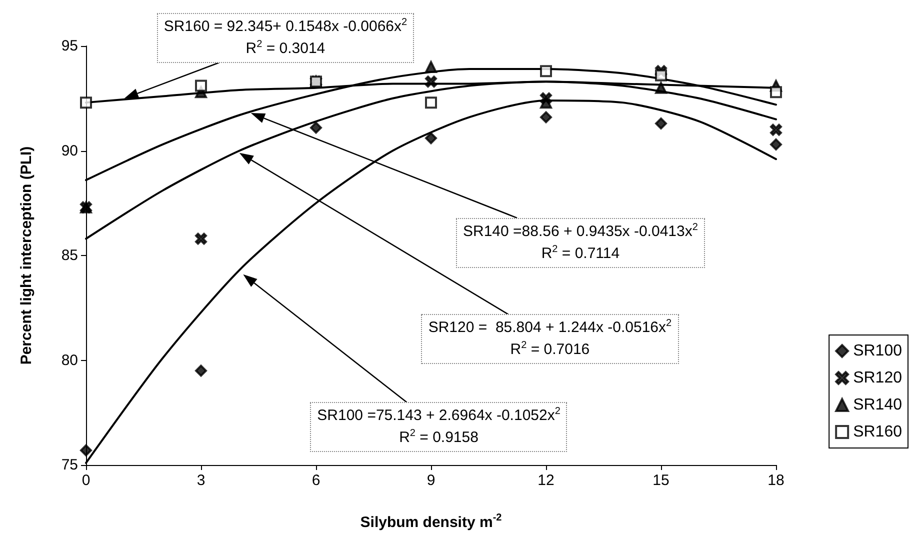 This screenshot has width=910, height=548. What do you see at coordinates (546, 480) in the screenshot?
I see `x-tick-label: 12` at bounding box center [546, 480].